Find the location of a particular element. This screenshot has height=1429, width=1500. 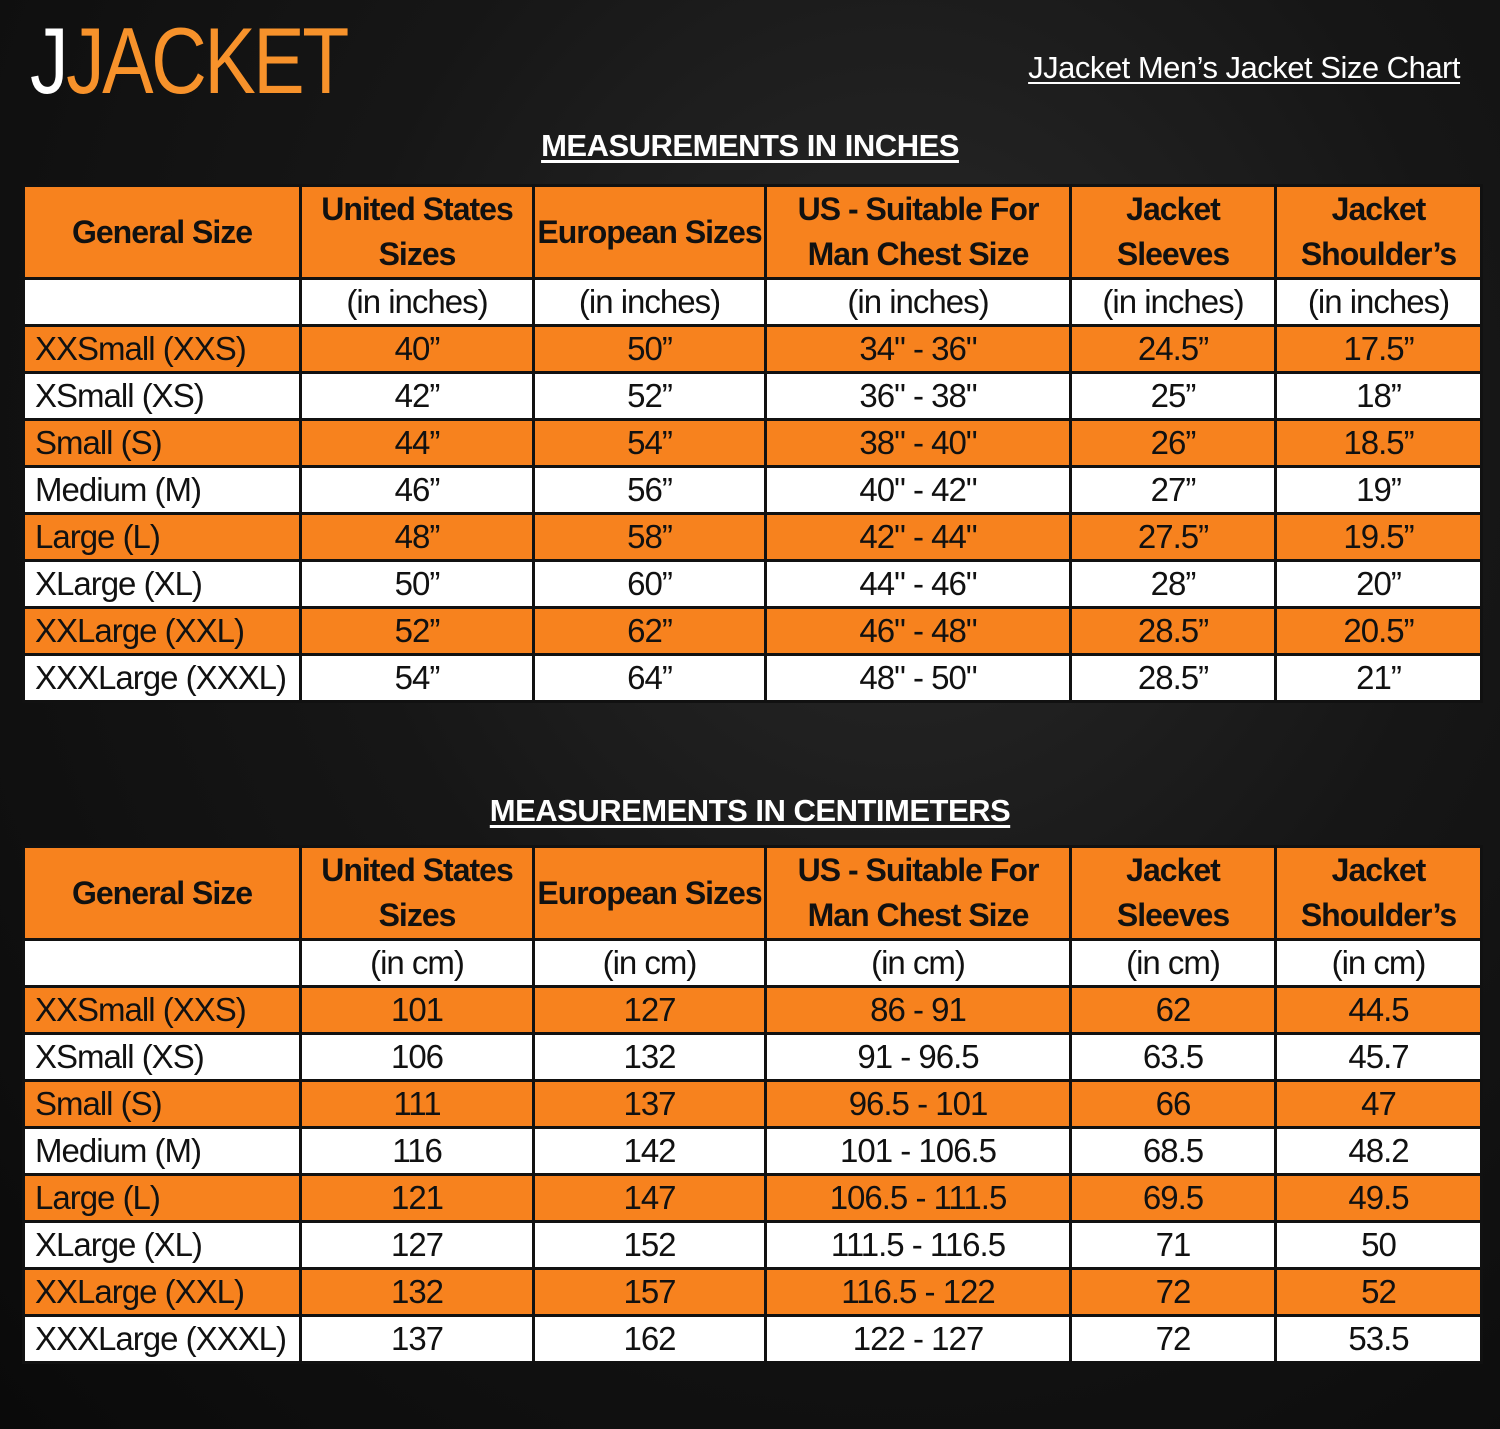

measurement-cell: 26” is located at coordinates (1173, 443).